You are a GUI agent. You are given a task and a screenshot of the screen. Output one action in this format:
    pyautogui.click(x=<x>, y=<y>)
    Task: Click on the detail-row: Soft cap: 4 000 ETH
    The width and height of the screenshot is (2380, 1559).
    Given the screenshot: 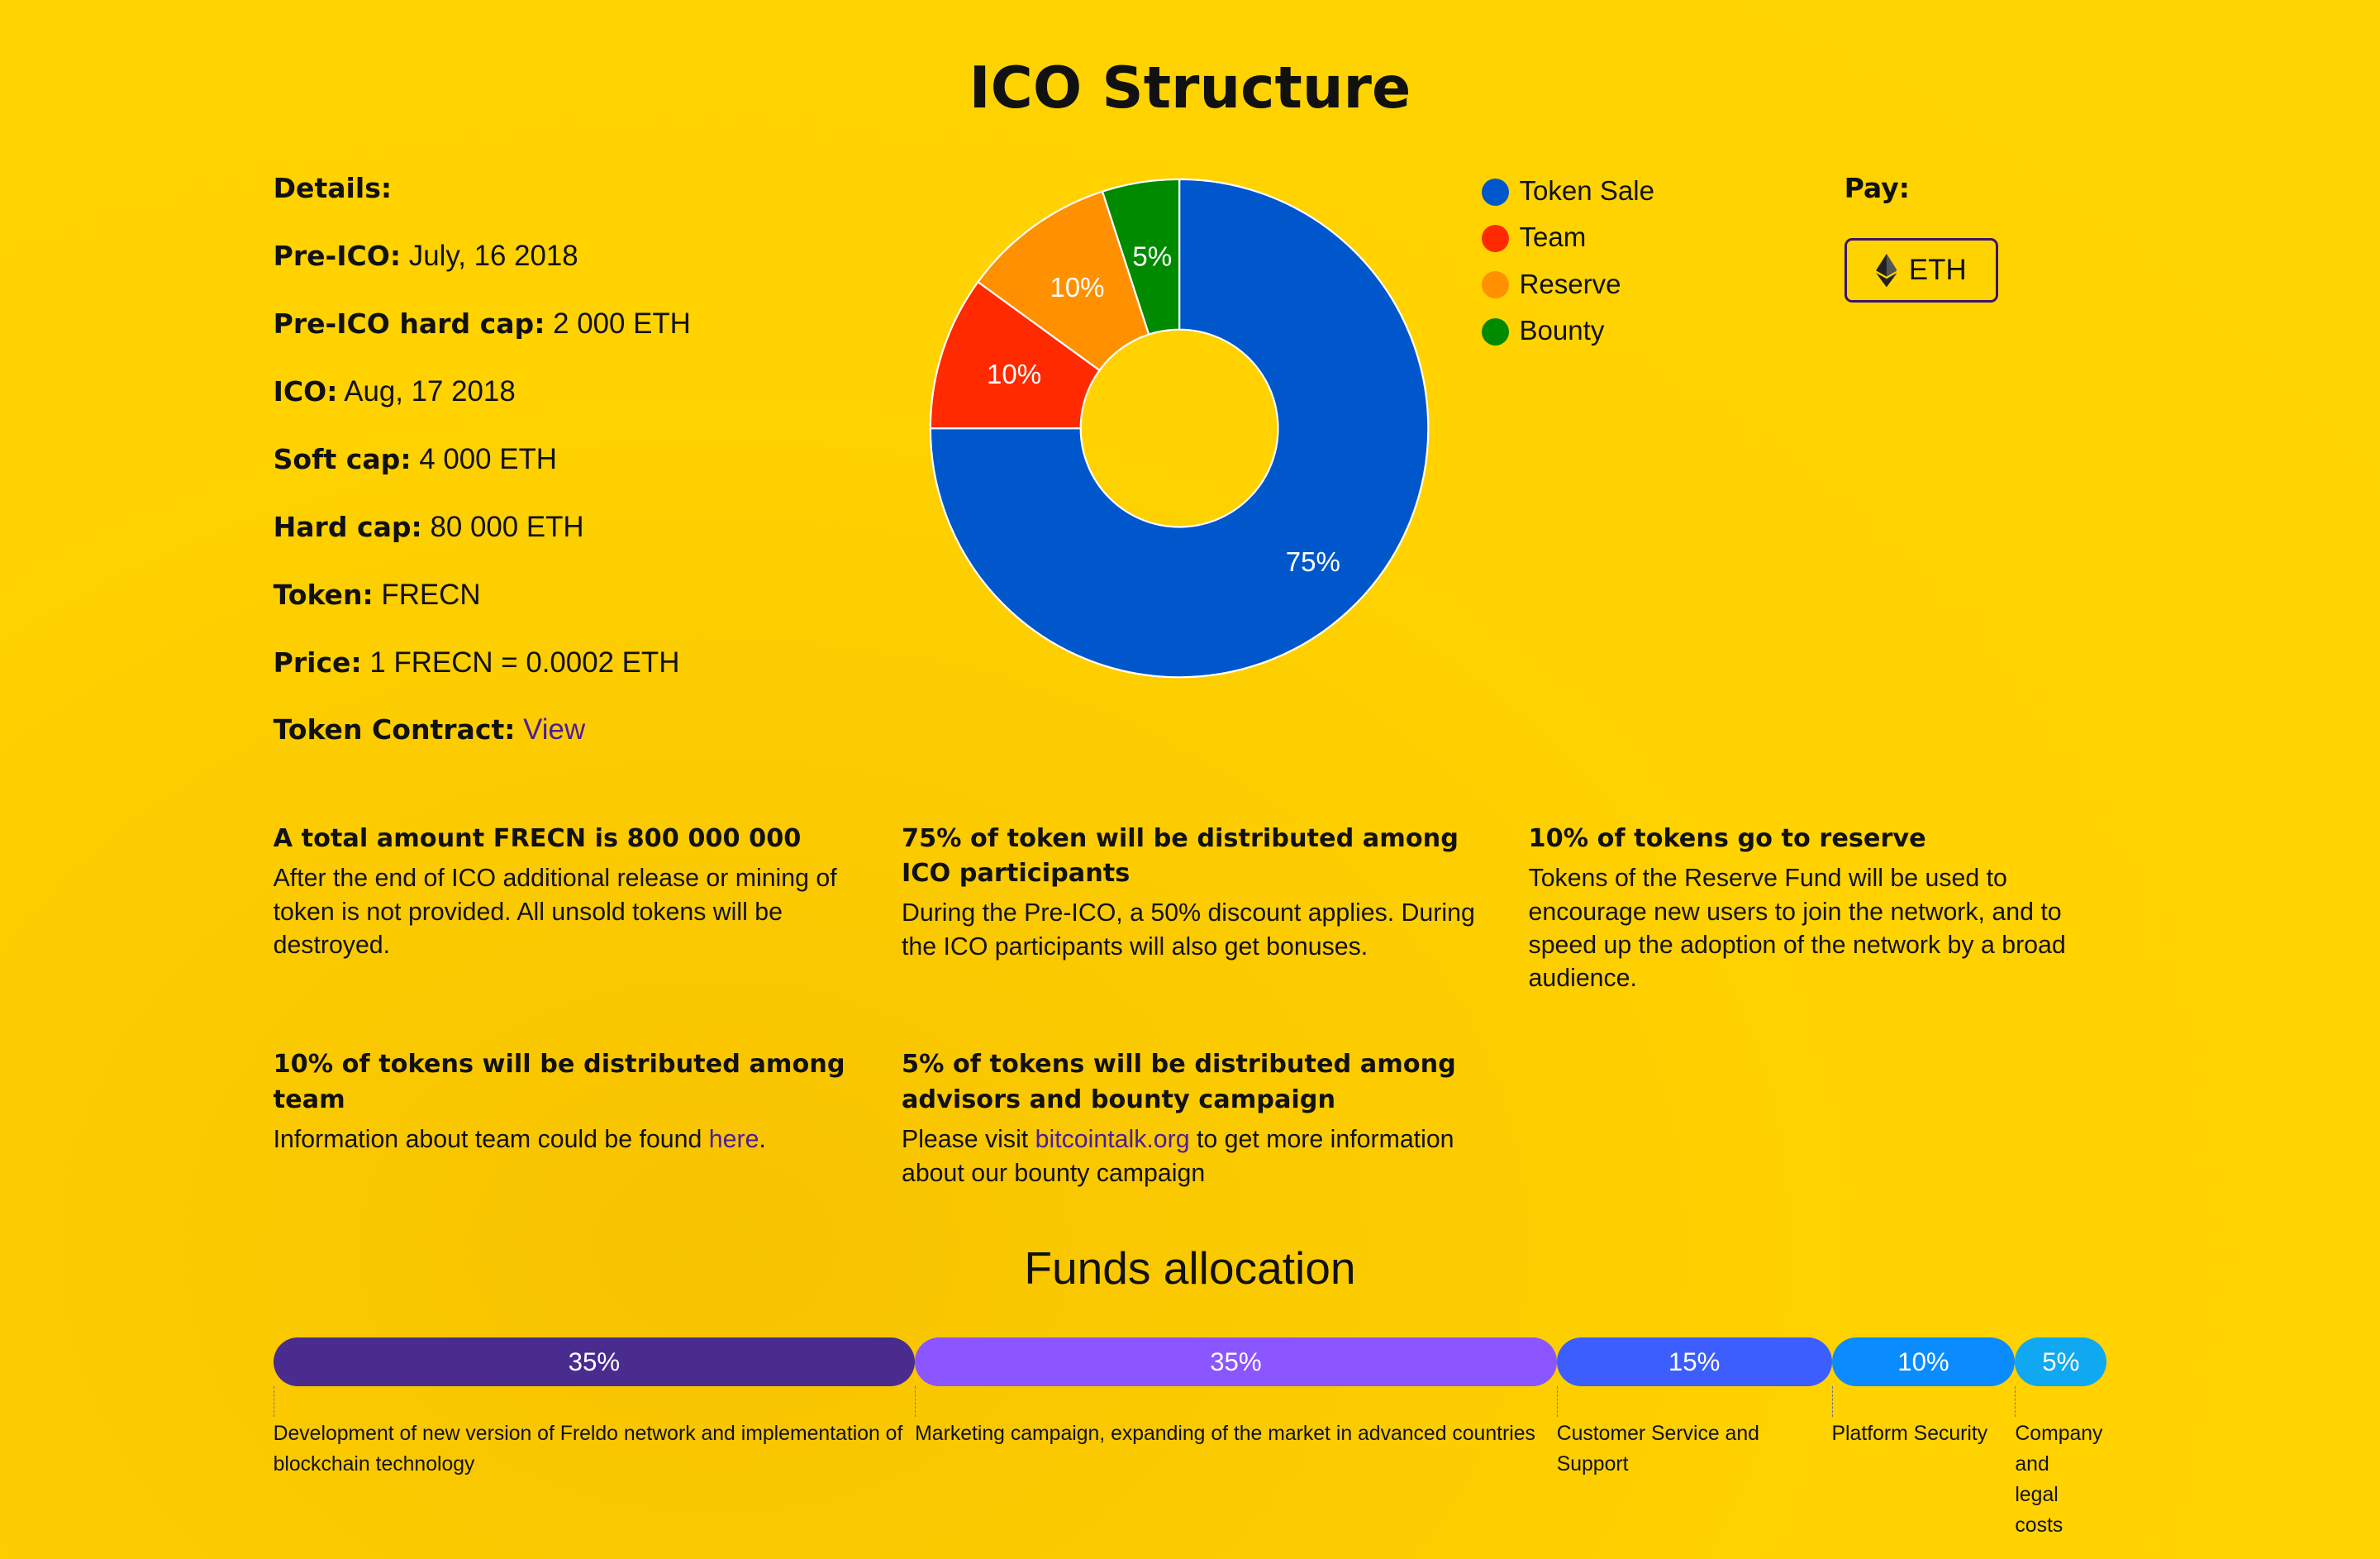 What is the action you would take?
    pyautogui.click(x=415, y=460)
    